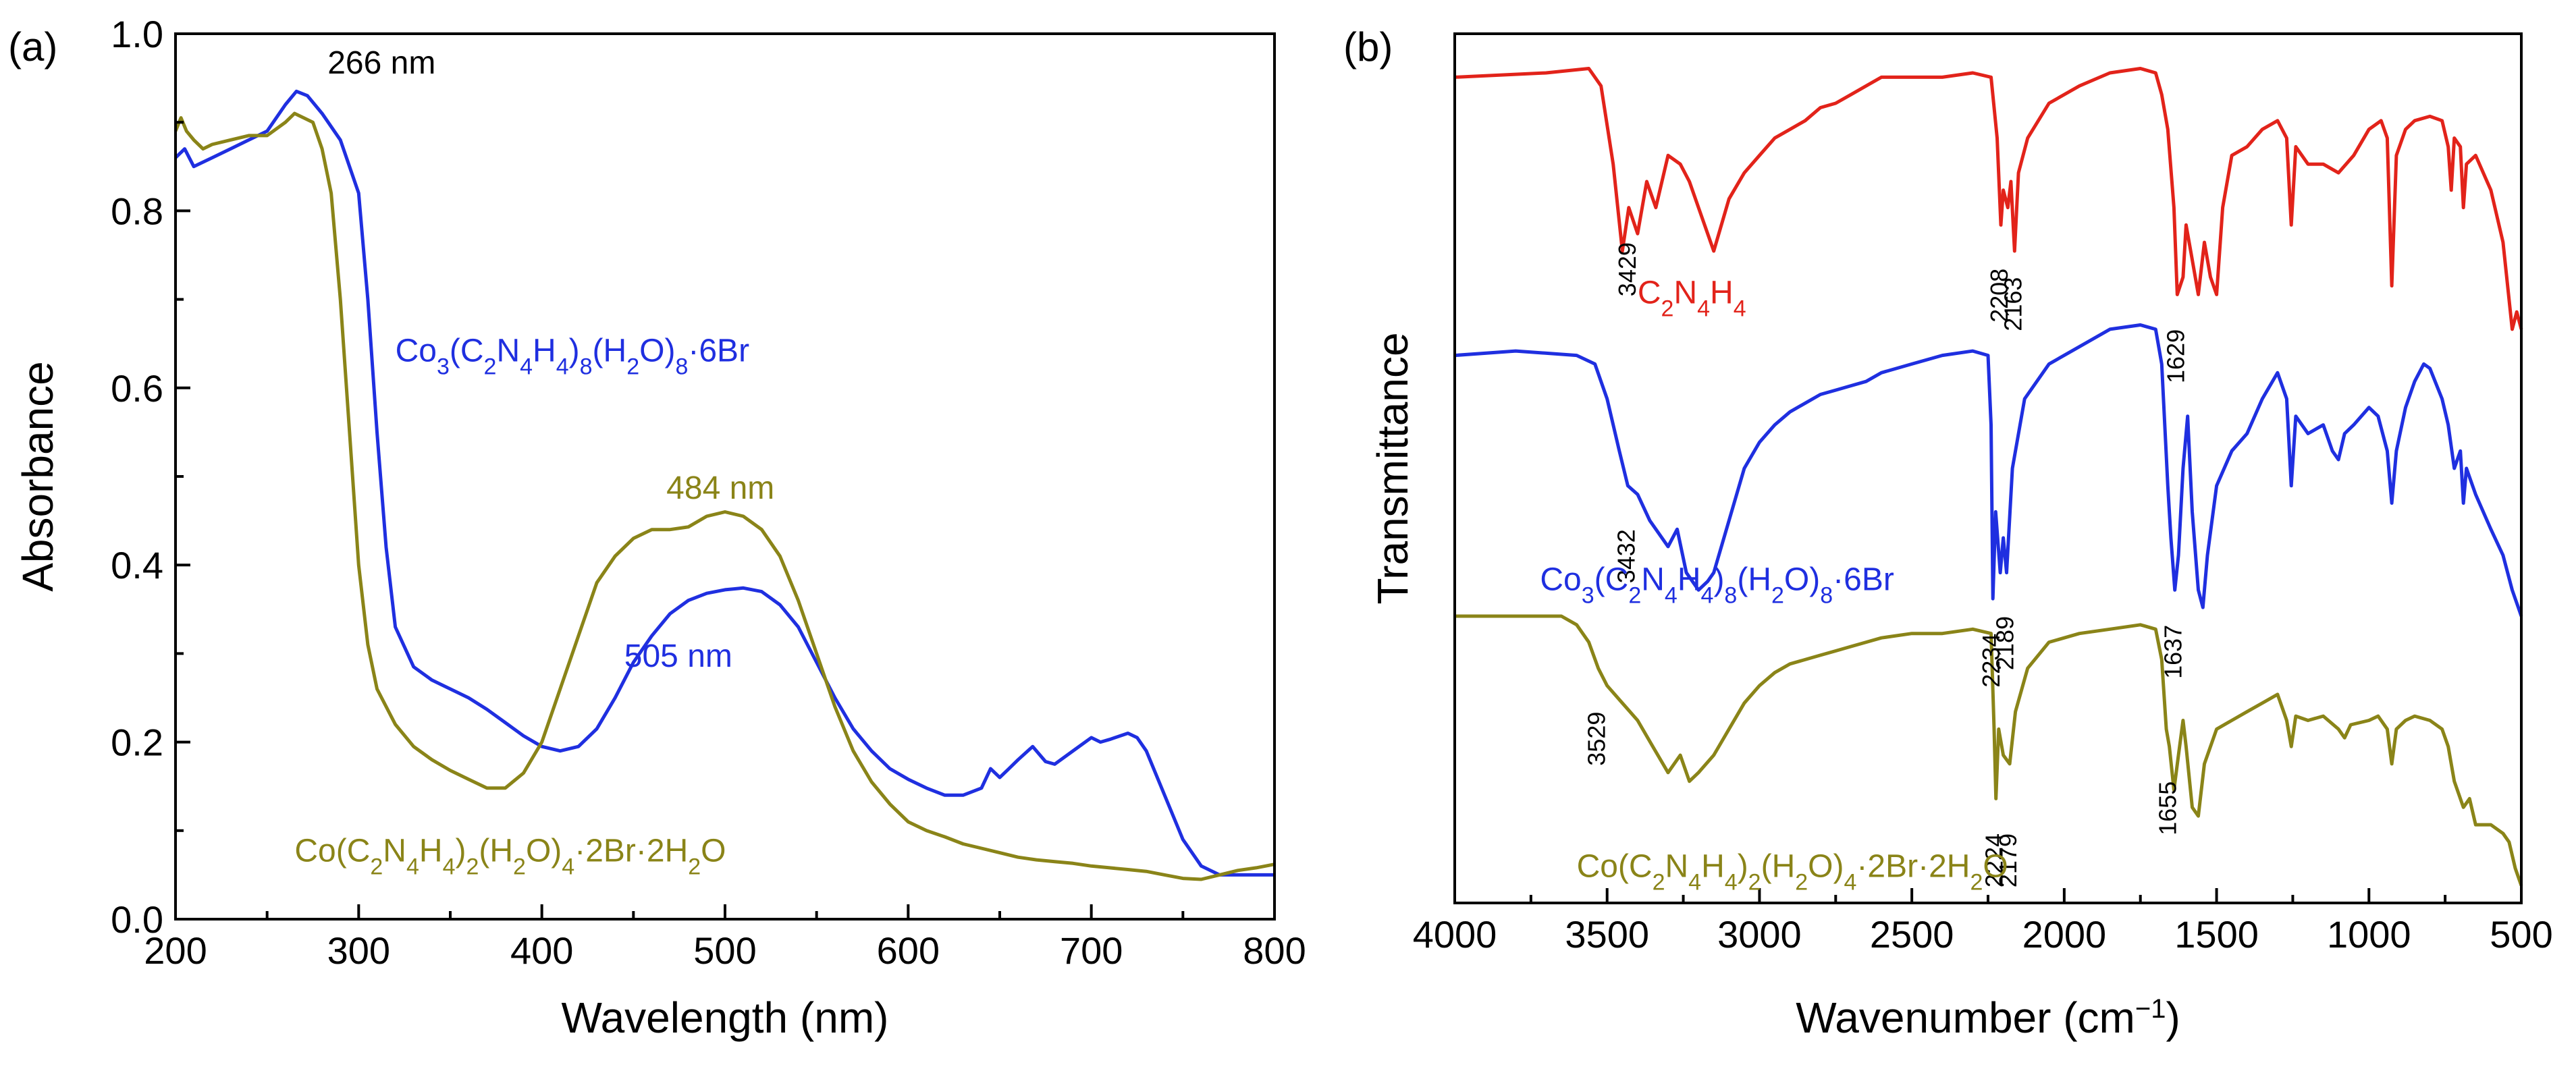 This screenshot has width=2576, height=1071. What do you see at coordinates (175, 950) in the screenshot?
I see `x-tick-label: 200` at bounding box center [175, 950].